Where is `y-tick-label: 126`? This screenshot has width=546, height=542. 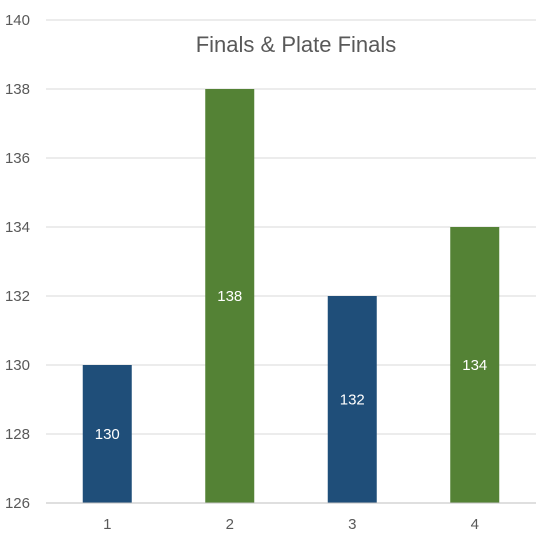
y-tick-label: 126 is located at coordinates (17, 503).